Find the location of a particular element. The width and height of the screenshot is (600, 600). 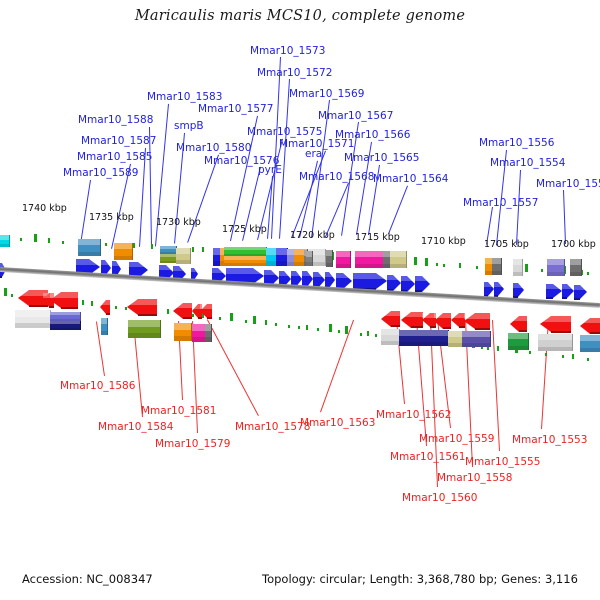

forward-gene-label: Mmar10_1552 is located at coordinates (568, 184).